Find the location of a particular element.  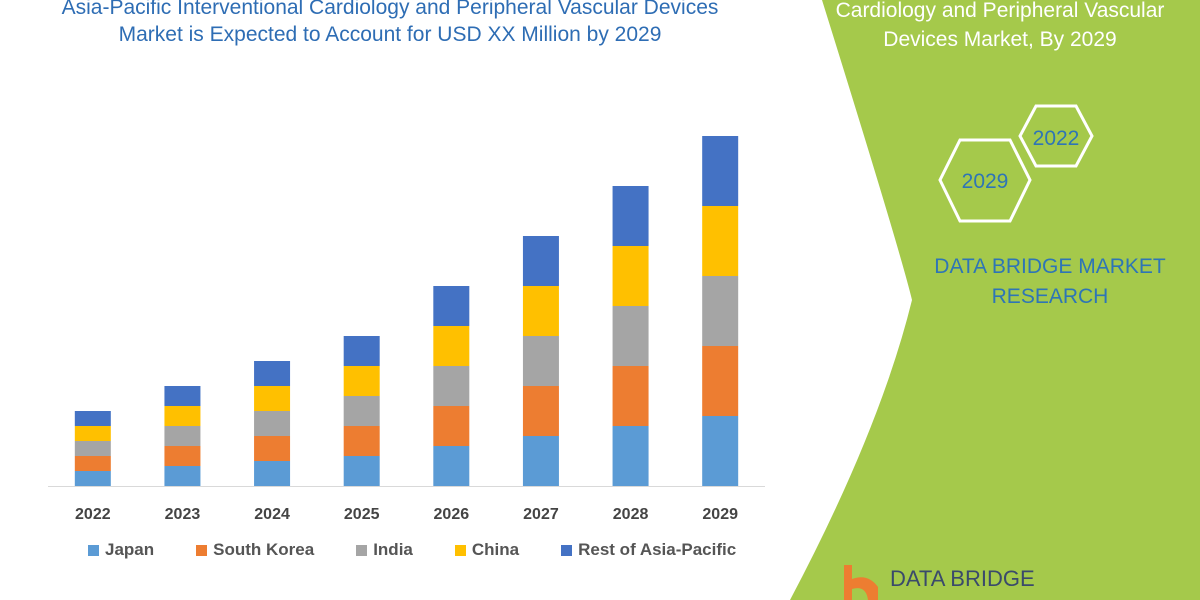

bar-japan-2026 is located at coordinates (451, 466).